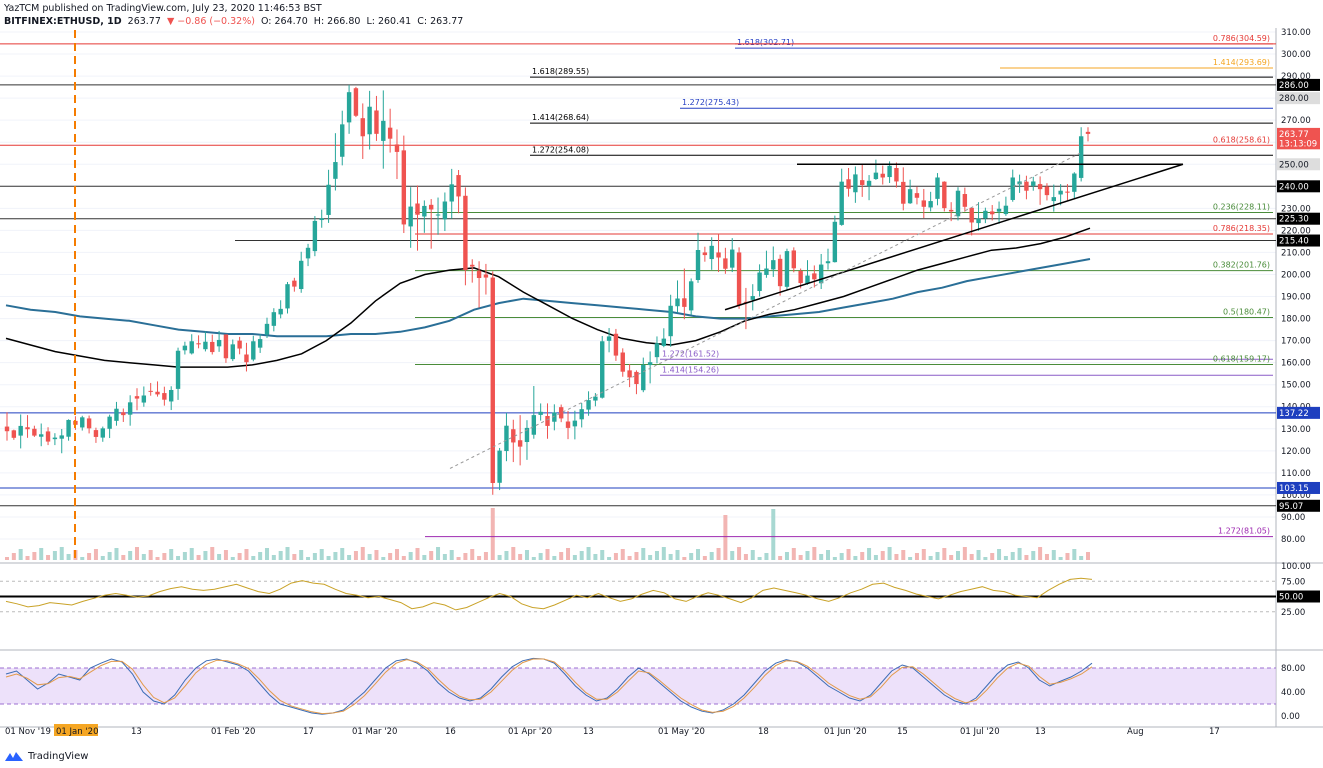 This screenshot has height=768, width=1323. What do you see at coordinates (284, 21) in the screenshot?
I see `ohlc-open: O: 264.70` at bounding box center [284, 21].